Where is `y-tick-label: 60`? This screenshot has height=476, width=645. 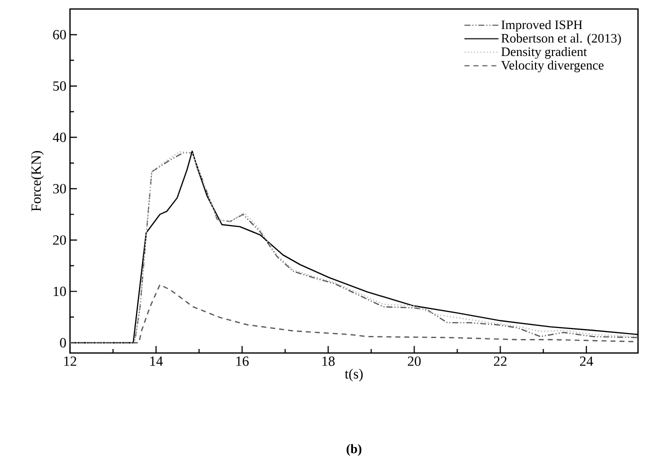
y-tick-label: 60 is located at coordinates (59, 35).